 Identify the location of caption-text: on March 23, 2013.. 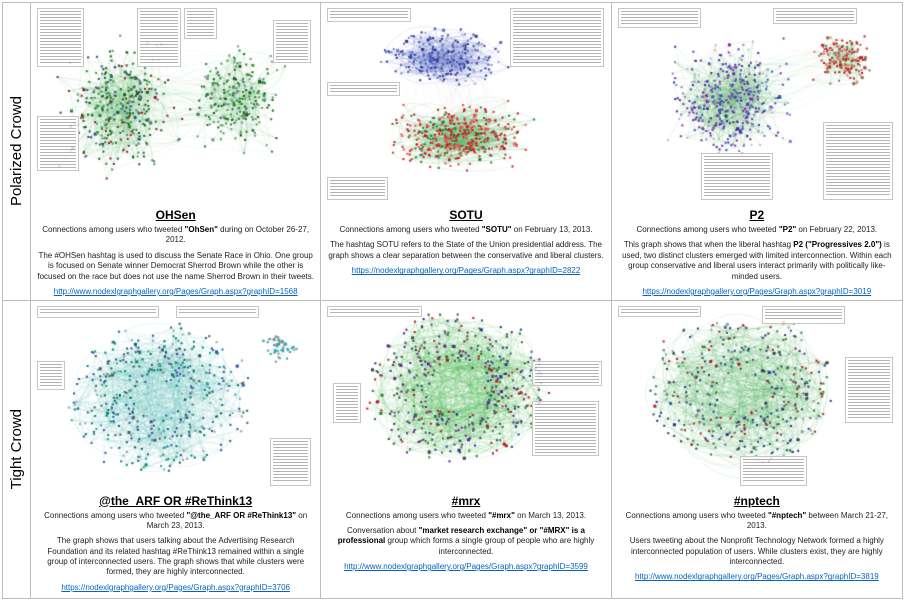
(227, 520).